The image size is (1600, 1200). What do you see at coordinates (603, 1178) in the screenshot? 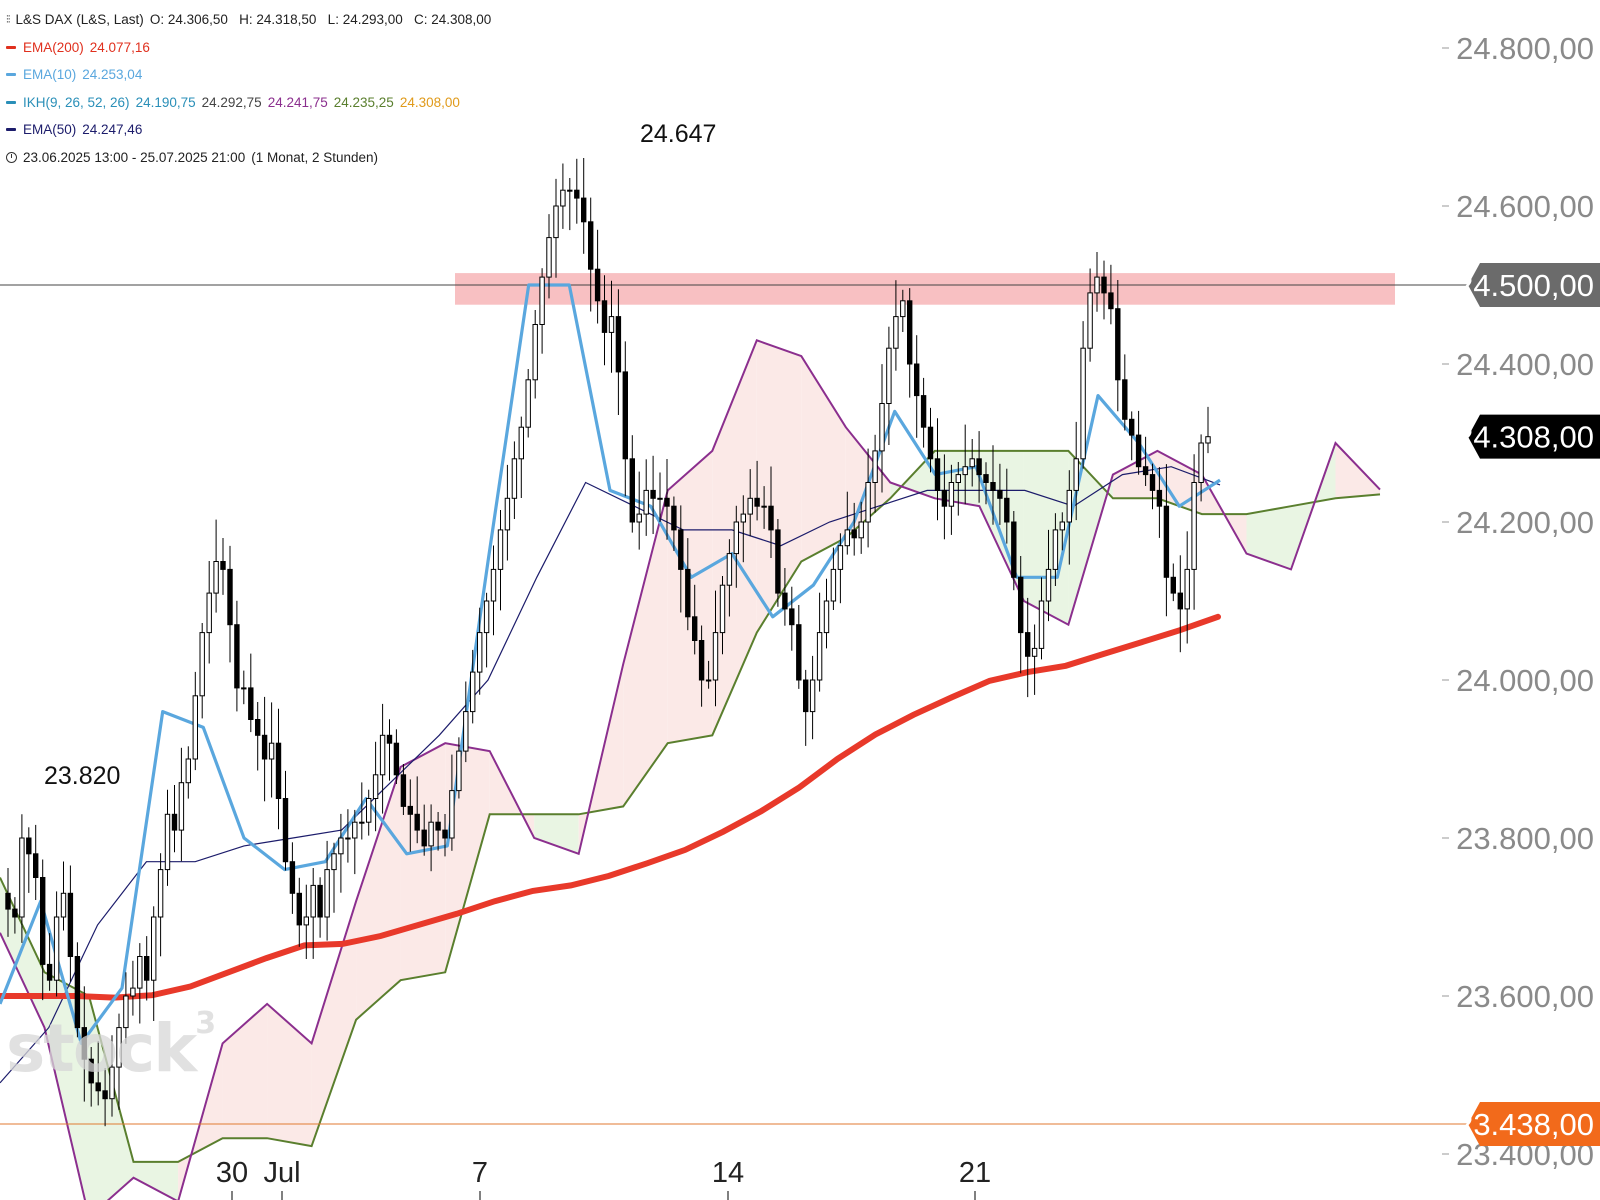
I see `x-axis: 30 Jul 7 14 21` at bounding box center [603, 1178].